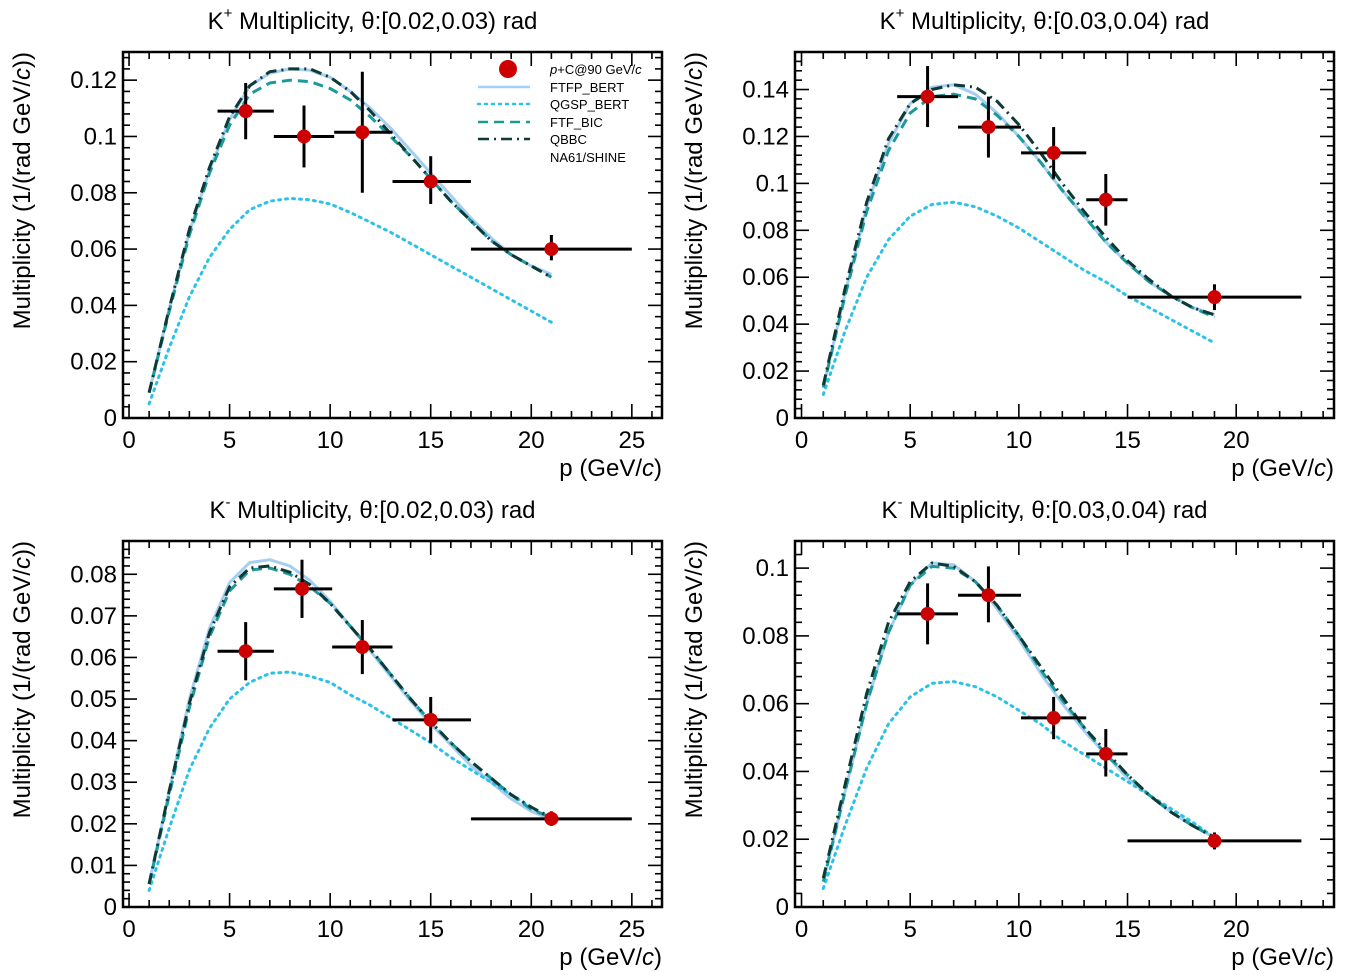 The image size is (1357, 977). I want to click on legend-label: FTF_BIC, so click(576, 122).